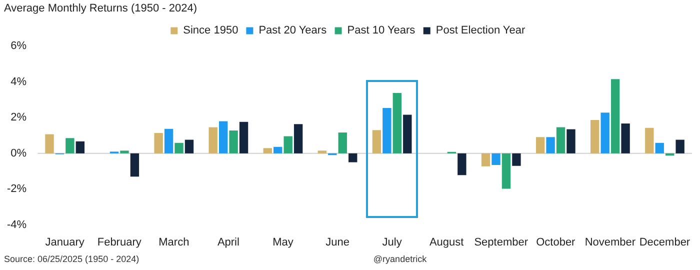  What do you see at coordinates (101, 8) in the screenshot?
I see `chart-title: Average Monthly Returns (1950 - 2024)` at bounding box center [101, 8].